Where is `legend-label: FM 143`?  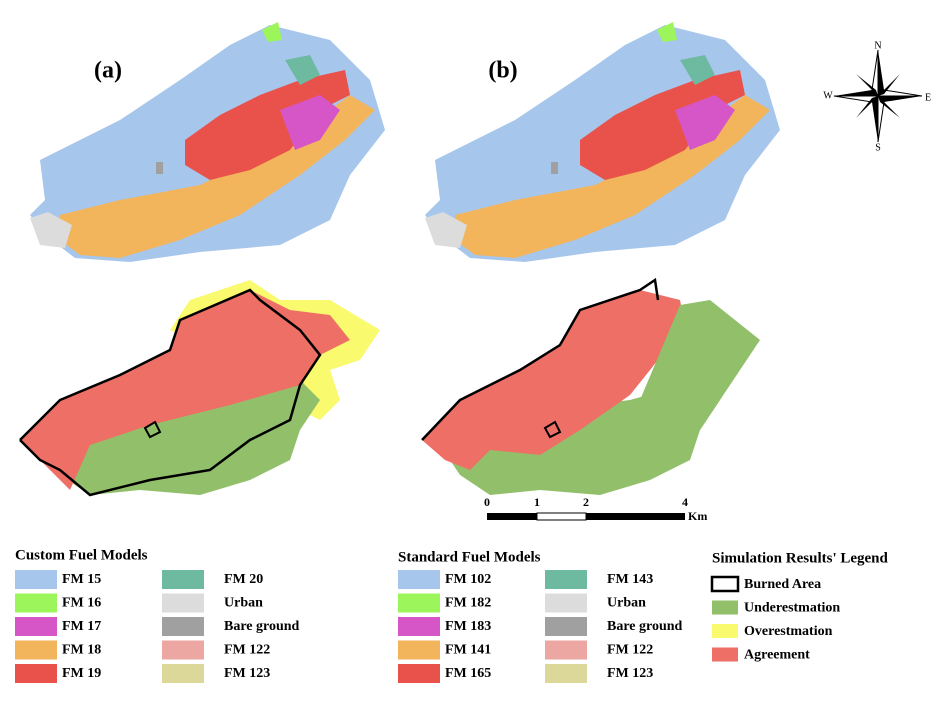 legend-label: FM 143 is located at coordinates (630, 579).